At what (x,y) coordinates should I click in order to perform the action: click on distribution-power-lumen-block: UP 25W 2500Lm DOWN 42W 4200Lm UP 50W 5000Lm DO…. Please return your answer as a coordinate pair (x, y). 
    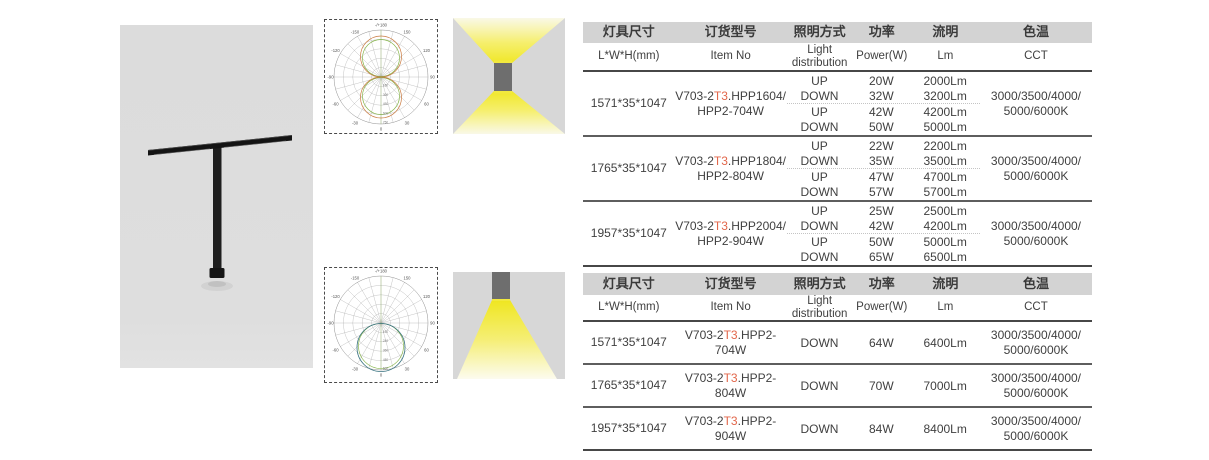
    Looking at the image, I should click on (883, 233).